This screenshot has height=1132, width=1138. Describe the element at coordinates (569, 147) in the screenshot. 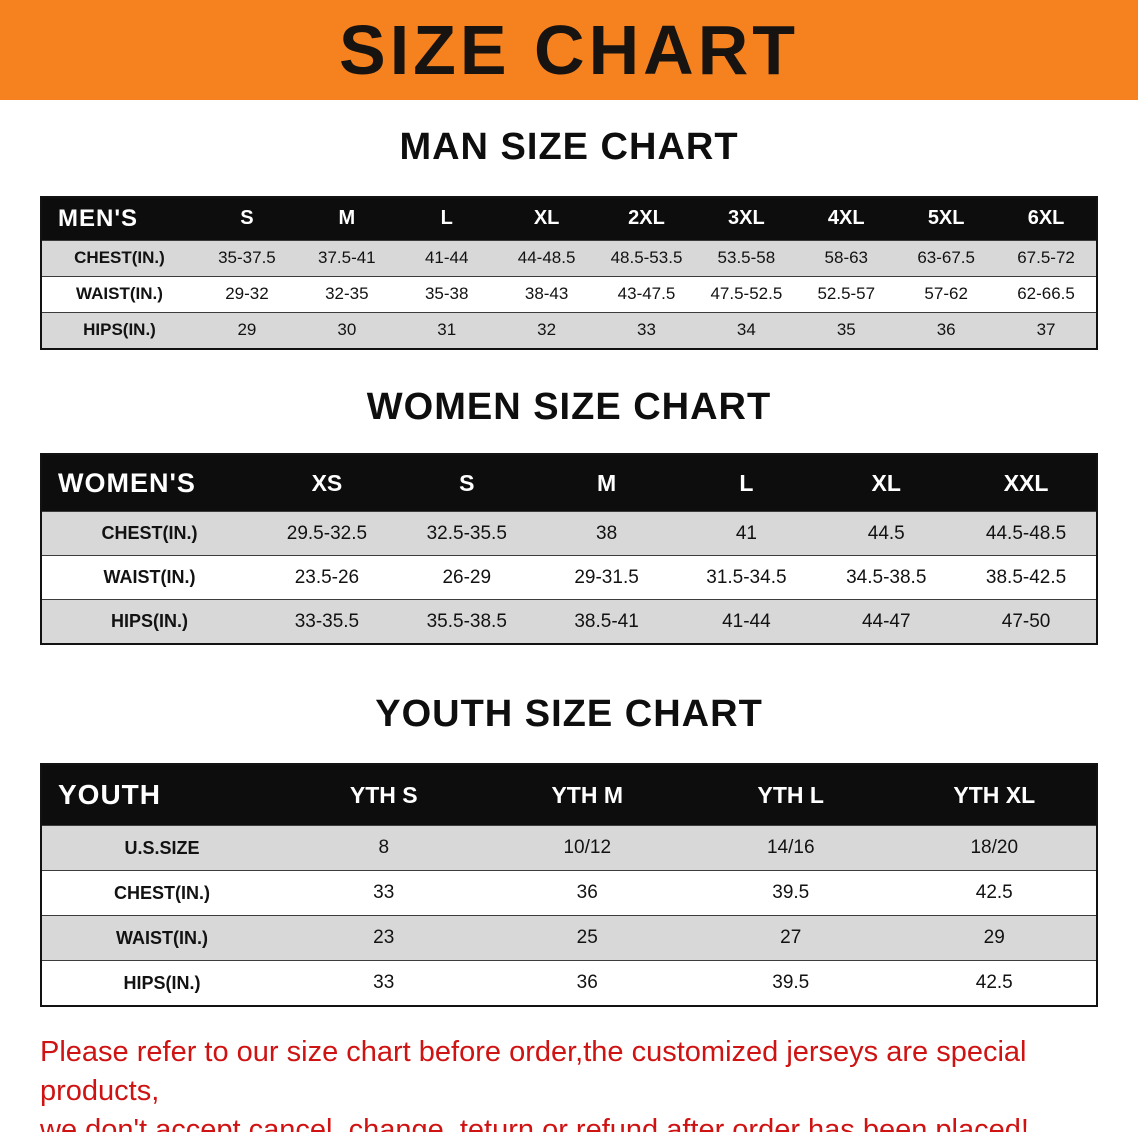

I see `men-section-heading: MAN SIZE CHART` at that location.